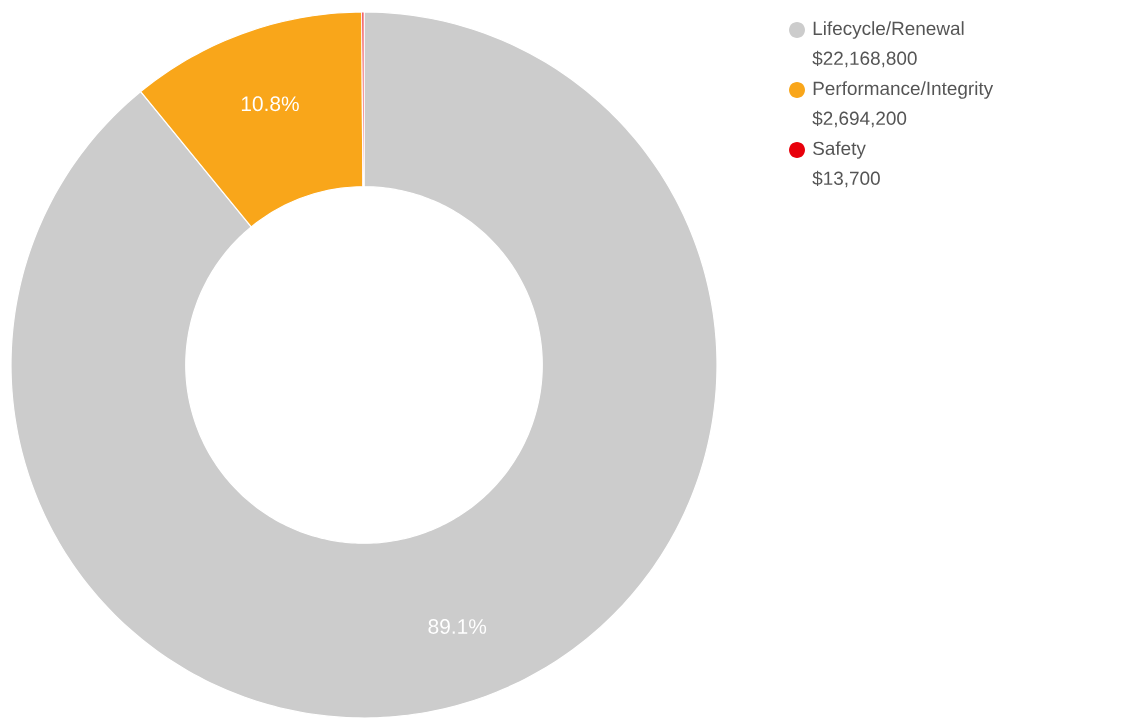  What do you see at coordinates (903, 90) in the screenshot?
I see `legend-label: Performance/Integrity` at bounding box center [903, 90].